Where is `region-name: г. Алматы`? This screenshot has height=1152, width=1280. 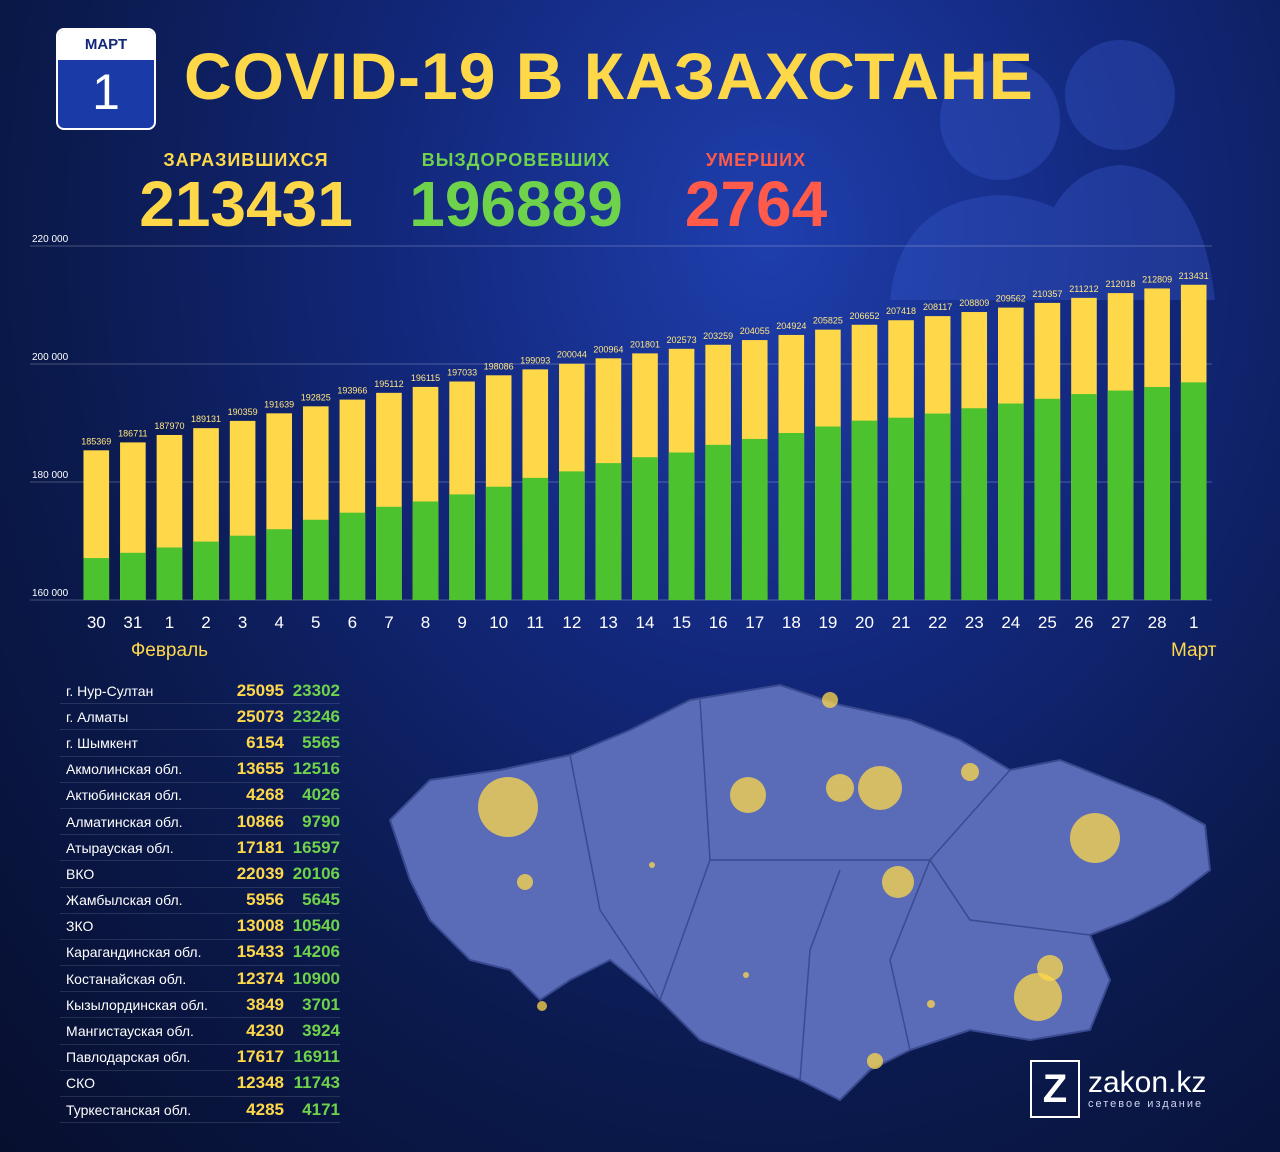
region-name: г. Алматы is located at coordinates (97, 716).